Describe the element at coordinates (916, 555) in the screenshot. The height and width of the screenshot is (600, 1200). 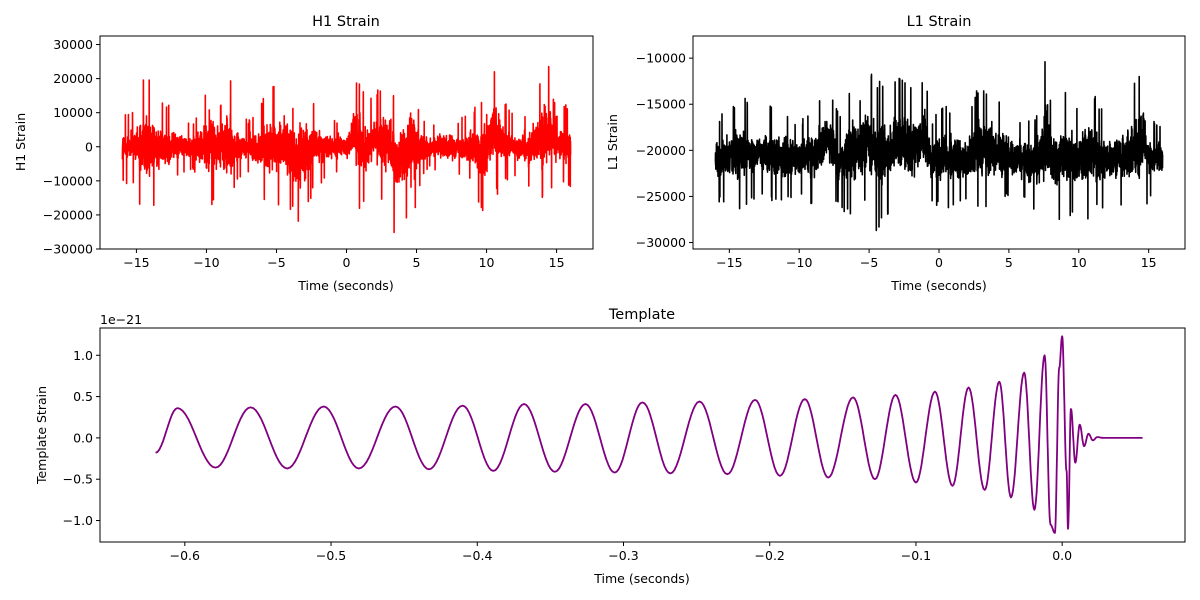
I see `x-tick-label: −0.1` at that location.